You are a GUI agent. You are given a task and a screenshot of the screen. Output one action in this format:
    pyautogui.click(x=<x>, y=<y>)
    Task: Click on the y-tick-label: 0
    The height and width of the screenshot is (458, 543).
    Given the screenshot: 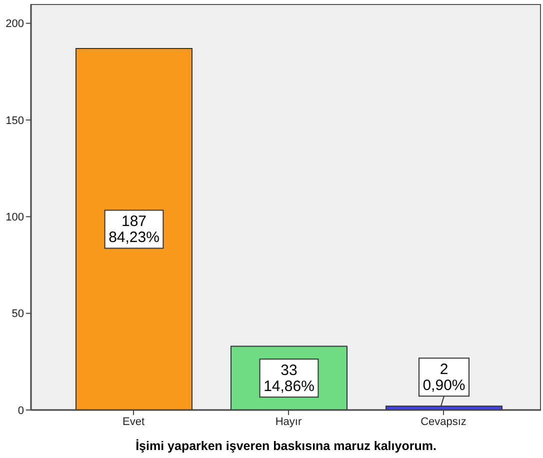 What is the action you would take?
    pyautogui.click(x=21, y=410)
    